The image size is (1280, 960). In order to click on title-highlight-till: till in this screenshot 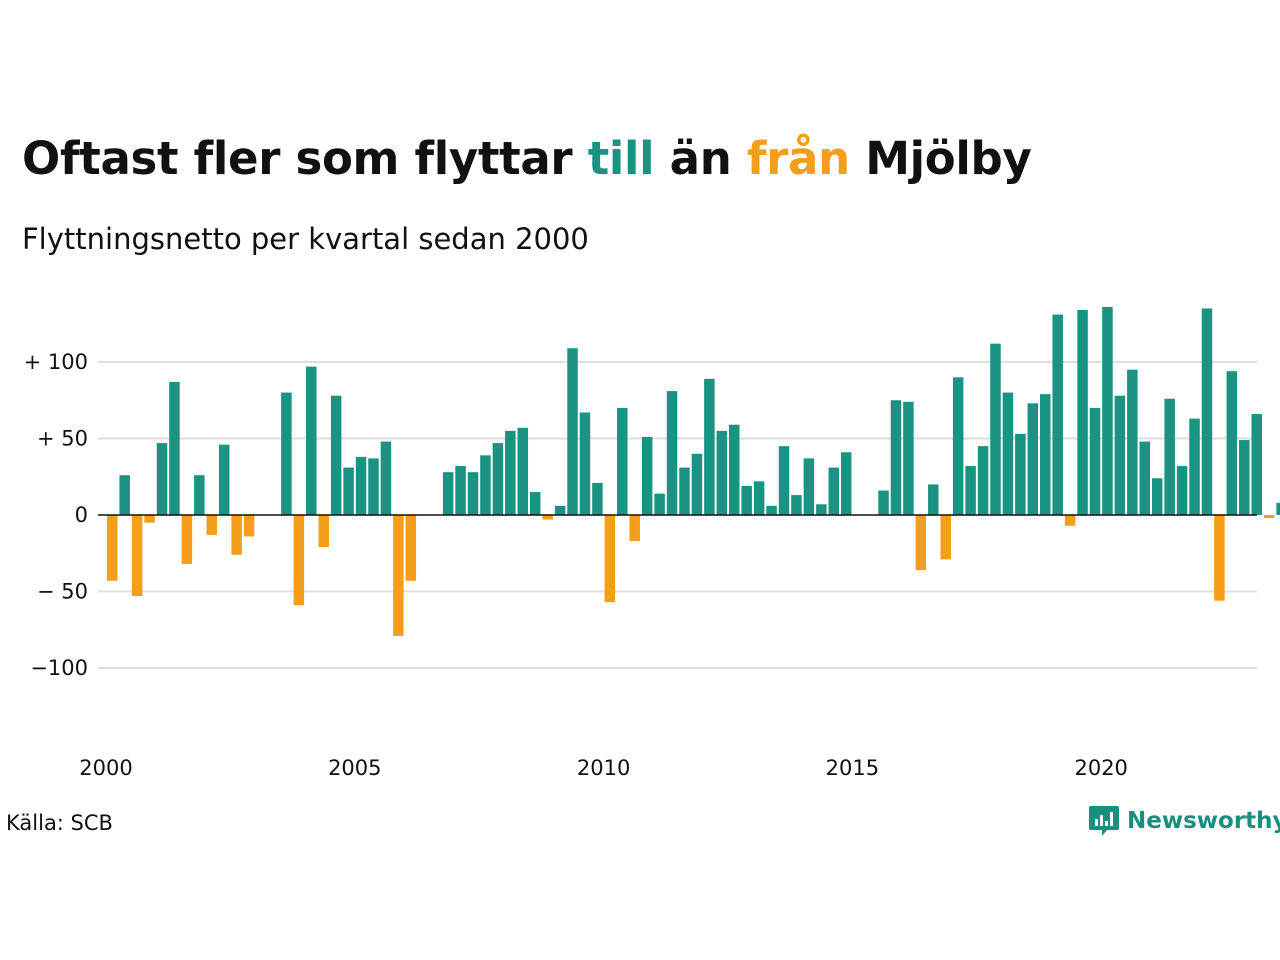, I will do `click(621, 158)`.